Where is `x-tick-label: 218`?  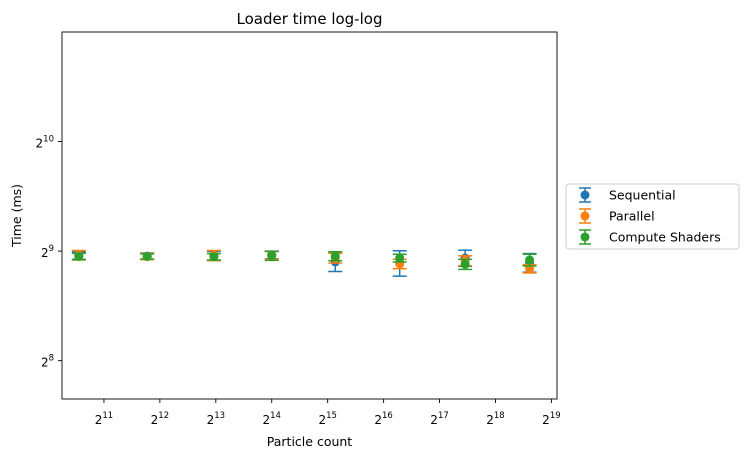
x-tick-label: 218 is located at coordinates (495, 419).